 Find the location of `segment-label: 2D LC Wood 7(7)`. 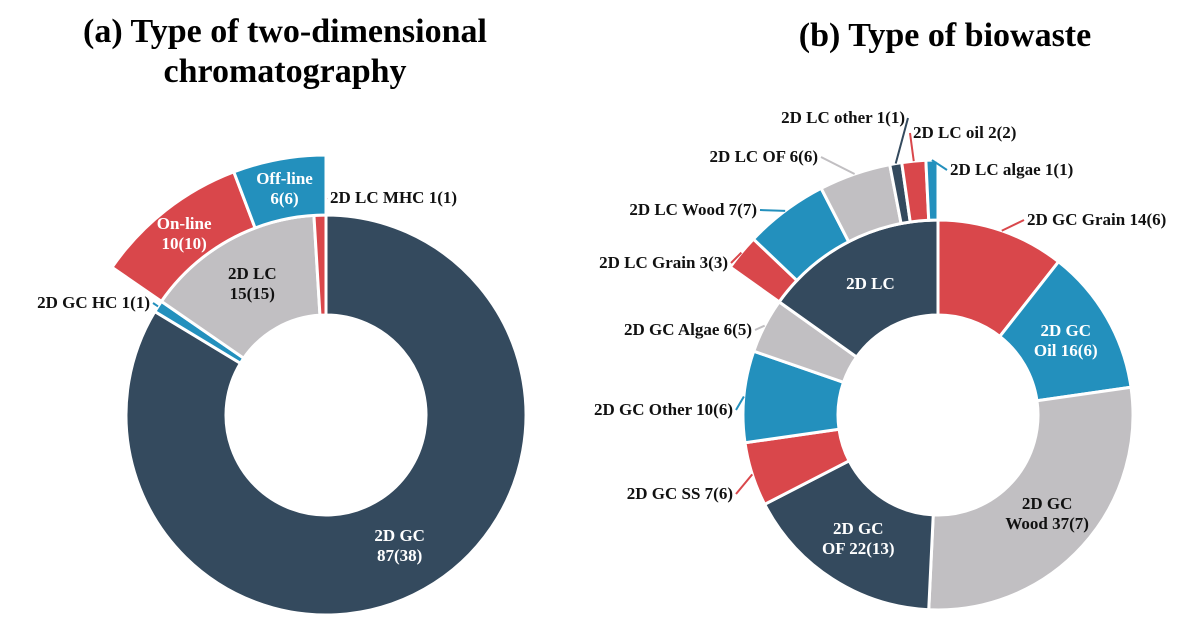

segment-label: 2D LC Wood 7(7) is located at coordinates (693, 209).